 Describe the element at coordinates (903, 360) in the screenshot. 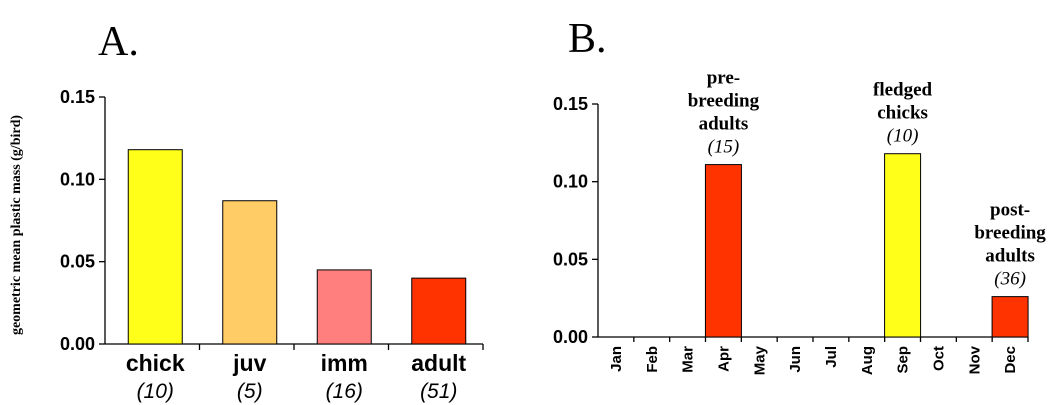

I see `panel-b-month-label: Sep` at that location.